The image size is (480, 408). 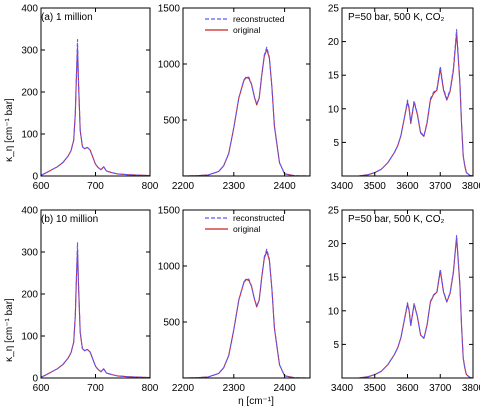 I want to click on series-reconstructed-a-middle, so click(x=246, y=111).